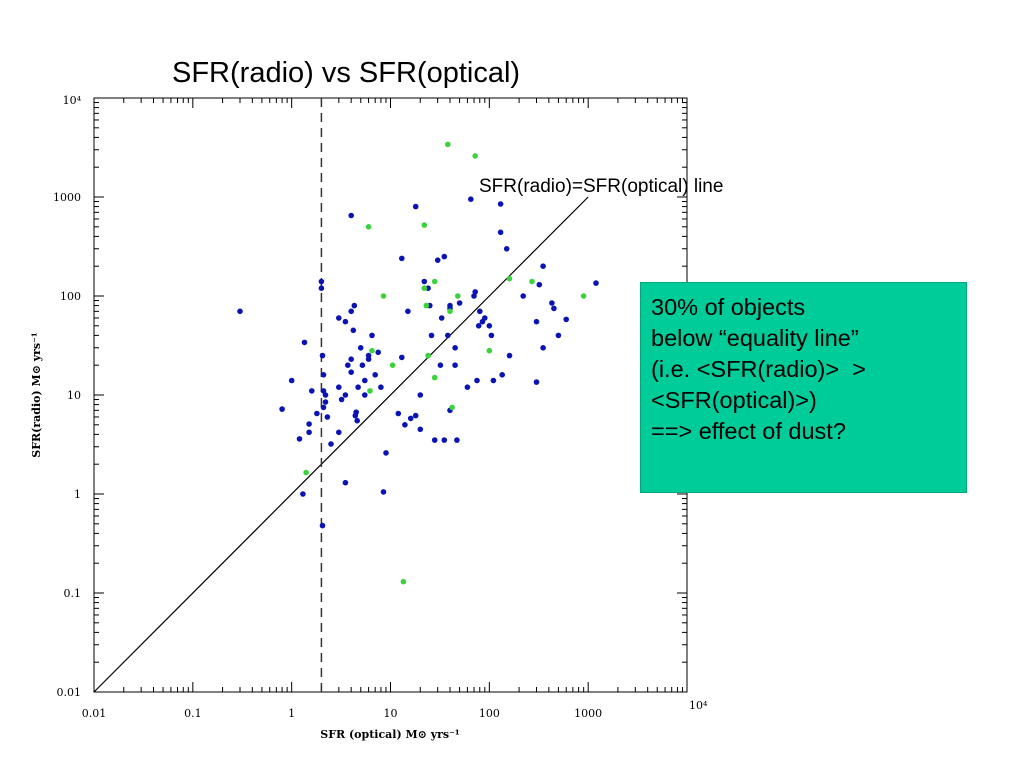  Describe the element at coordinates (734, 400) in the screenshot. I see `annotation-line: <SFR(optical)>)` at that location.